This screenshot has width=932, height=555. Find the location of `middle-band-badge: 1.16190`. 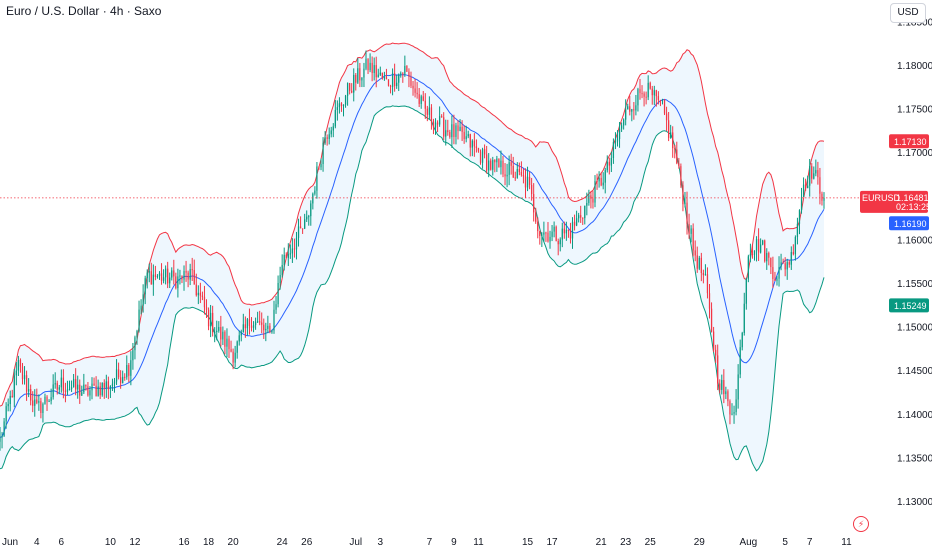

middle-band-badge: 1.16190 is located at coordinates (909, 223).